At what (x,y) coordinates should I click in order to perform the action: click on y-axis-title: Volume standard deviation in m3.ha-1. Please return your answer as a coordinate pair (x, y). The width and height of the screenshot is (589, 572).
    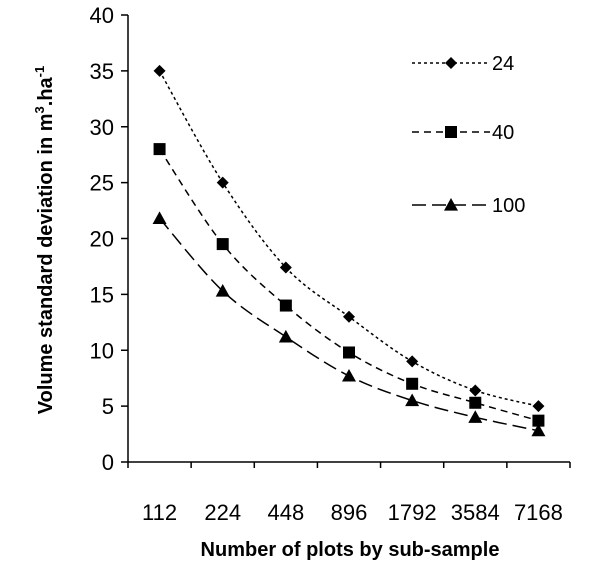
    Looking at the image, I should click on (44, 240).